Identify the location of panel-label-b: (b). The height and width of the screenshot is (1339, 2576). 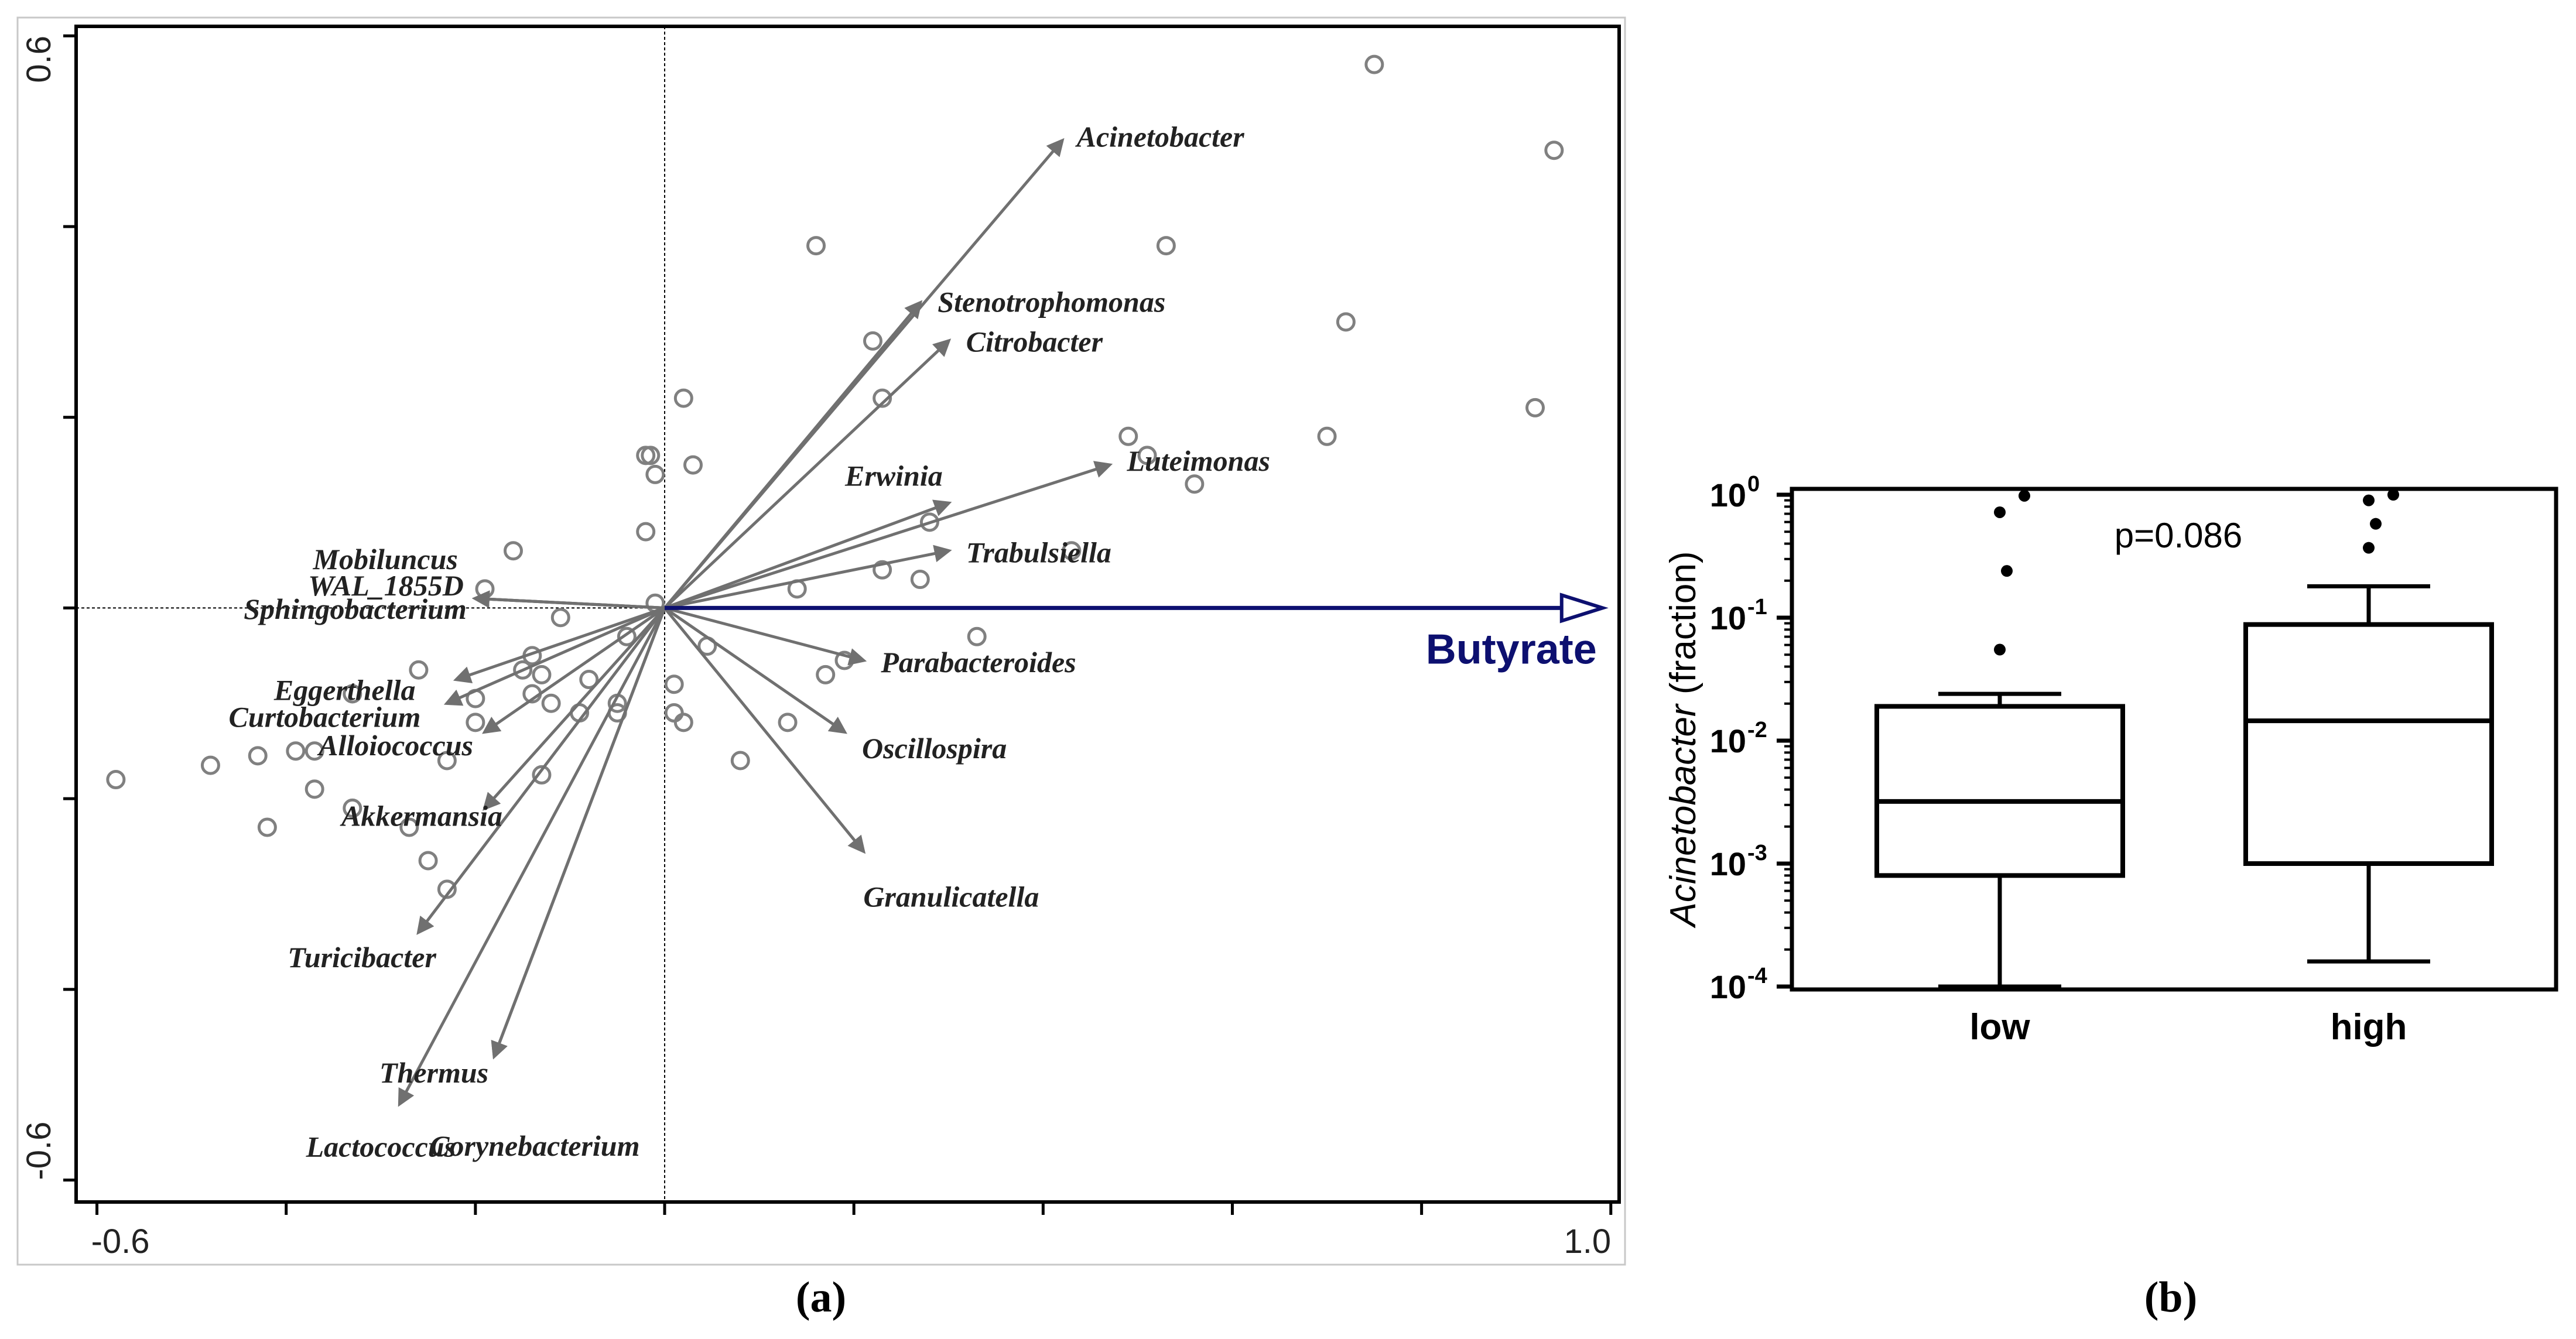
(2170, 1297).